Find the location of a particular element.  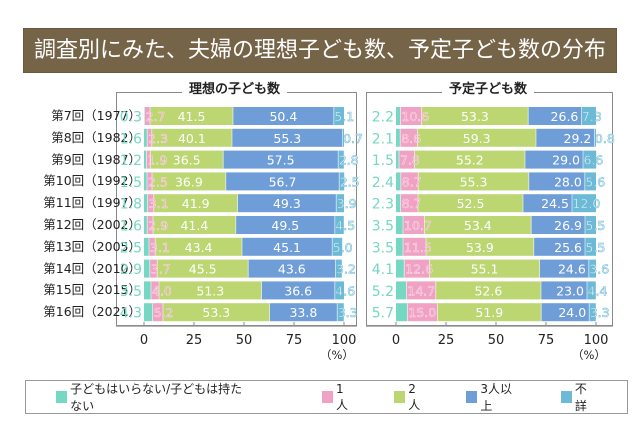

x-tick-label: 100 is located at coordinates (596, 340).